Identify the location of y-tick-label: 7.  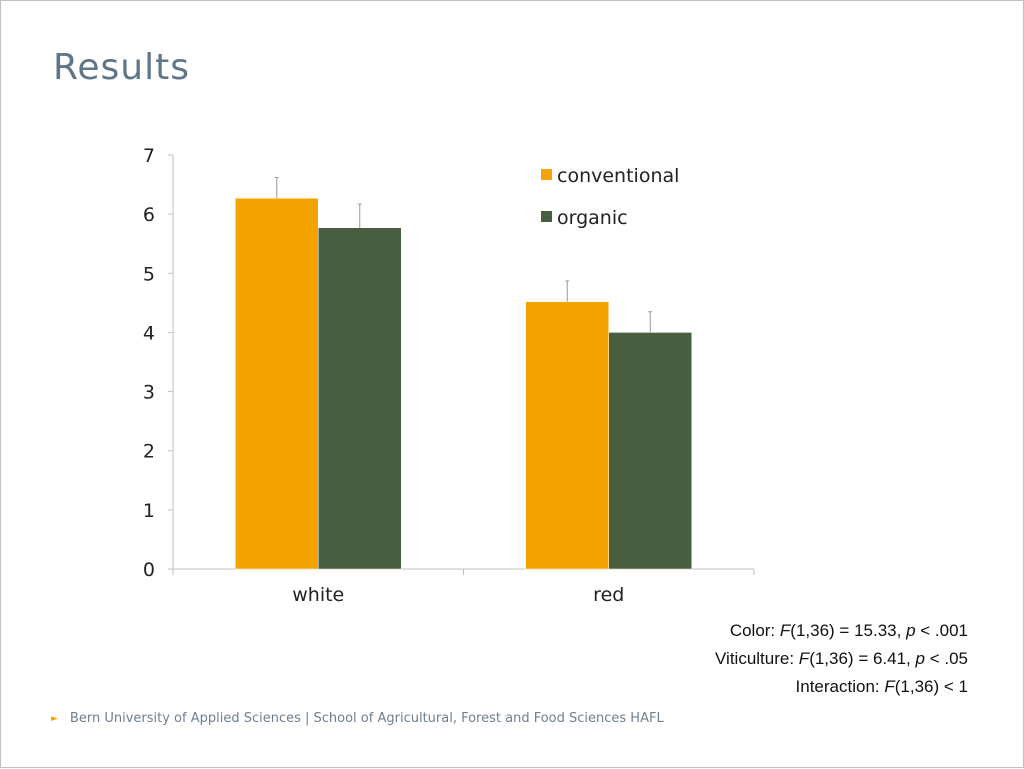
(149, 156).